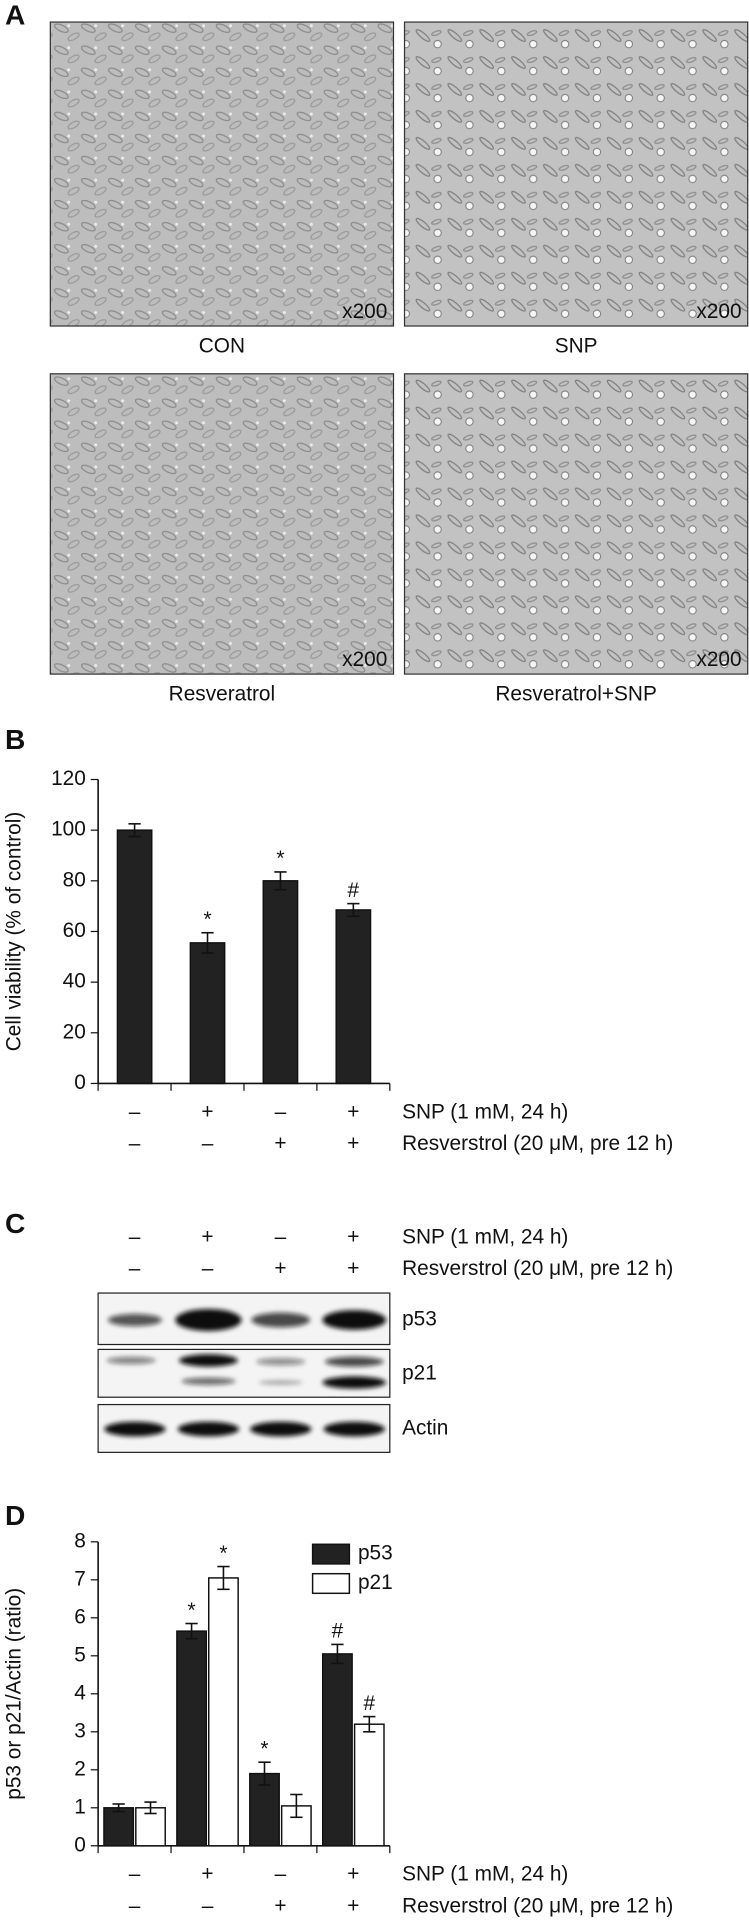  I want to click on y-tick-label: 4, so click(80, 1692).